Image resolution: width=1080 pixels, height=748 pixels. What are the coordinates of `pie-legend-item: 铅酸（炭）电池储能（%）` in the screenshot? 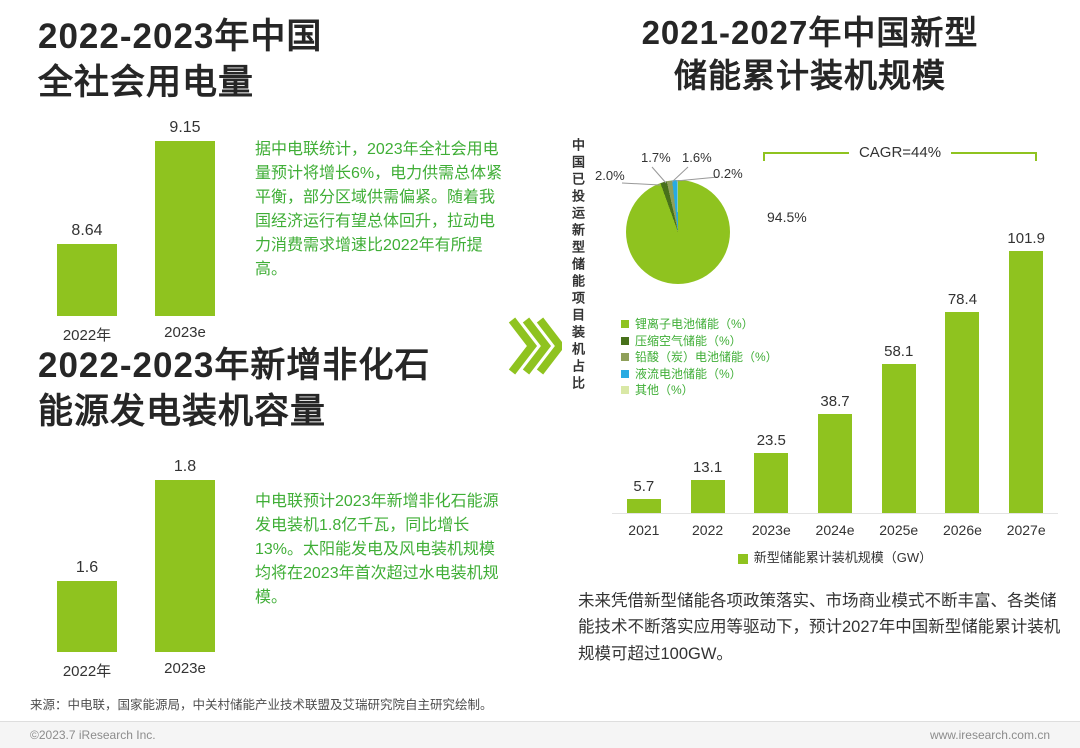 It's located at (699, 357).